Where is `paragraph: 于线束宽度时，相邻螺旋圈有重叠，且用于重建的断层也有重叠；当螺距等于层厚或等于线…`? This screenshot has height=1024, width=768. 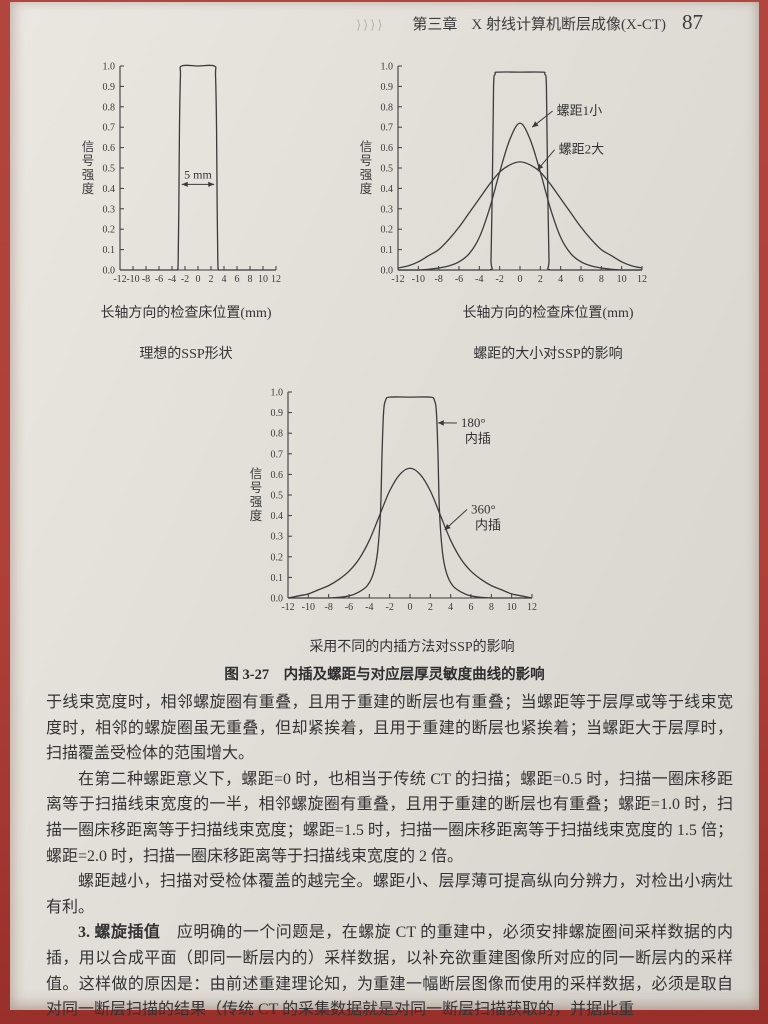
paragraph: 于线束宽度时，相邻螺旋圈有重叠，且用于重建的断层也有重叠；当螺距等于层厚或等于线… is located at coordinates (389, 728).